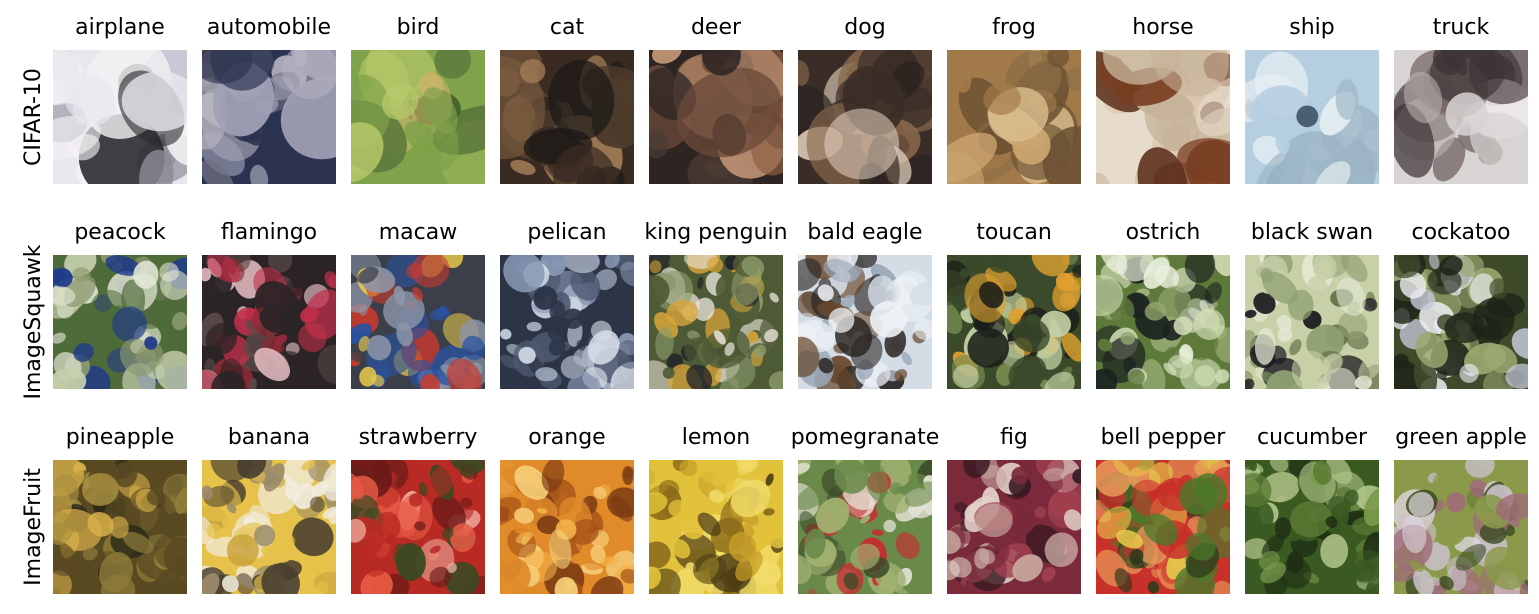  I want to click on image-cell: toucan, so click(1014, 304).